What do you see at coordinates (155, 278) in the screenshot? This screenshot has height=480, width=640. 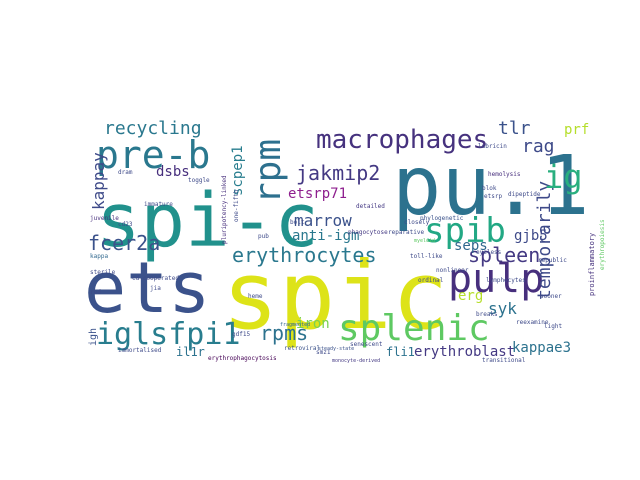 I see `word-cd-cooperated: cd-cooperated` at bounding box center [155, 278].